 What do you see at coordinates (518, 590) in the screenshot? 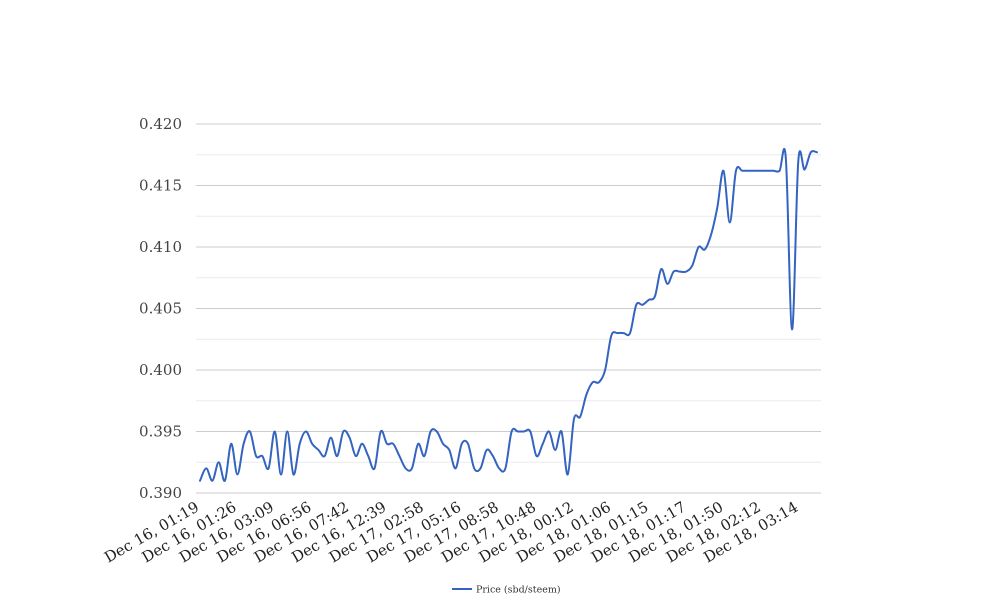
I see `legend-label: Price (sbd/steem)` at bounding box center [518, 590].